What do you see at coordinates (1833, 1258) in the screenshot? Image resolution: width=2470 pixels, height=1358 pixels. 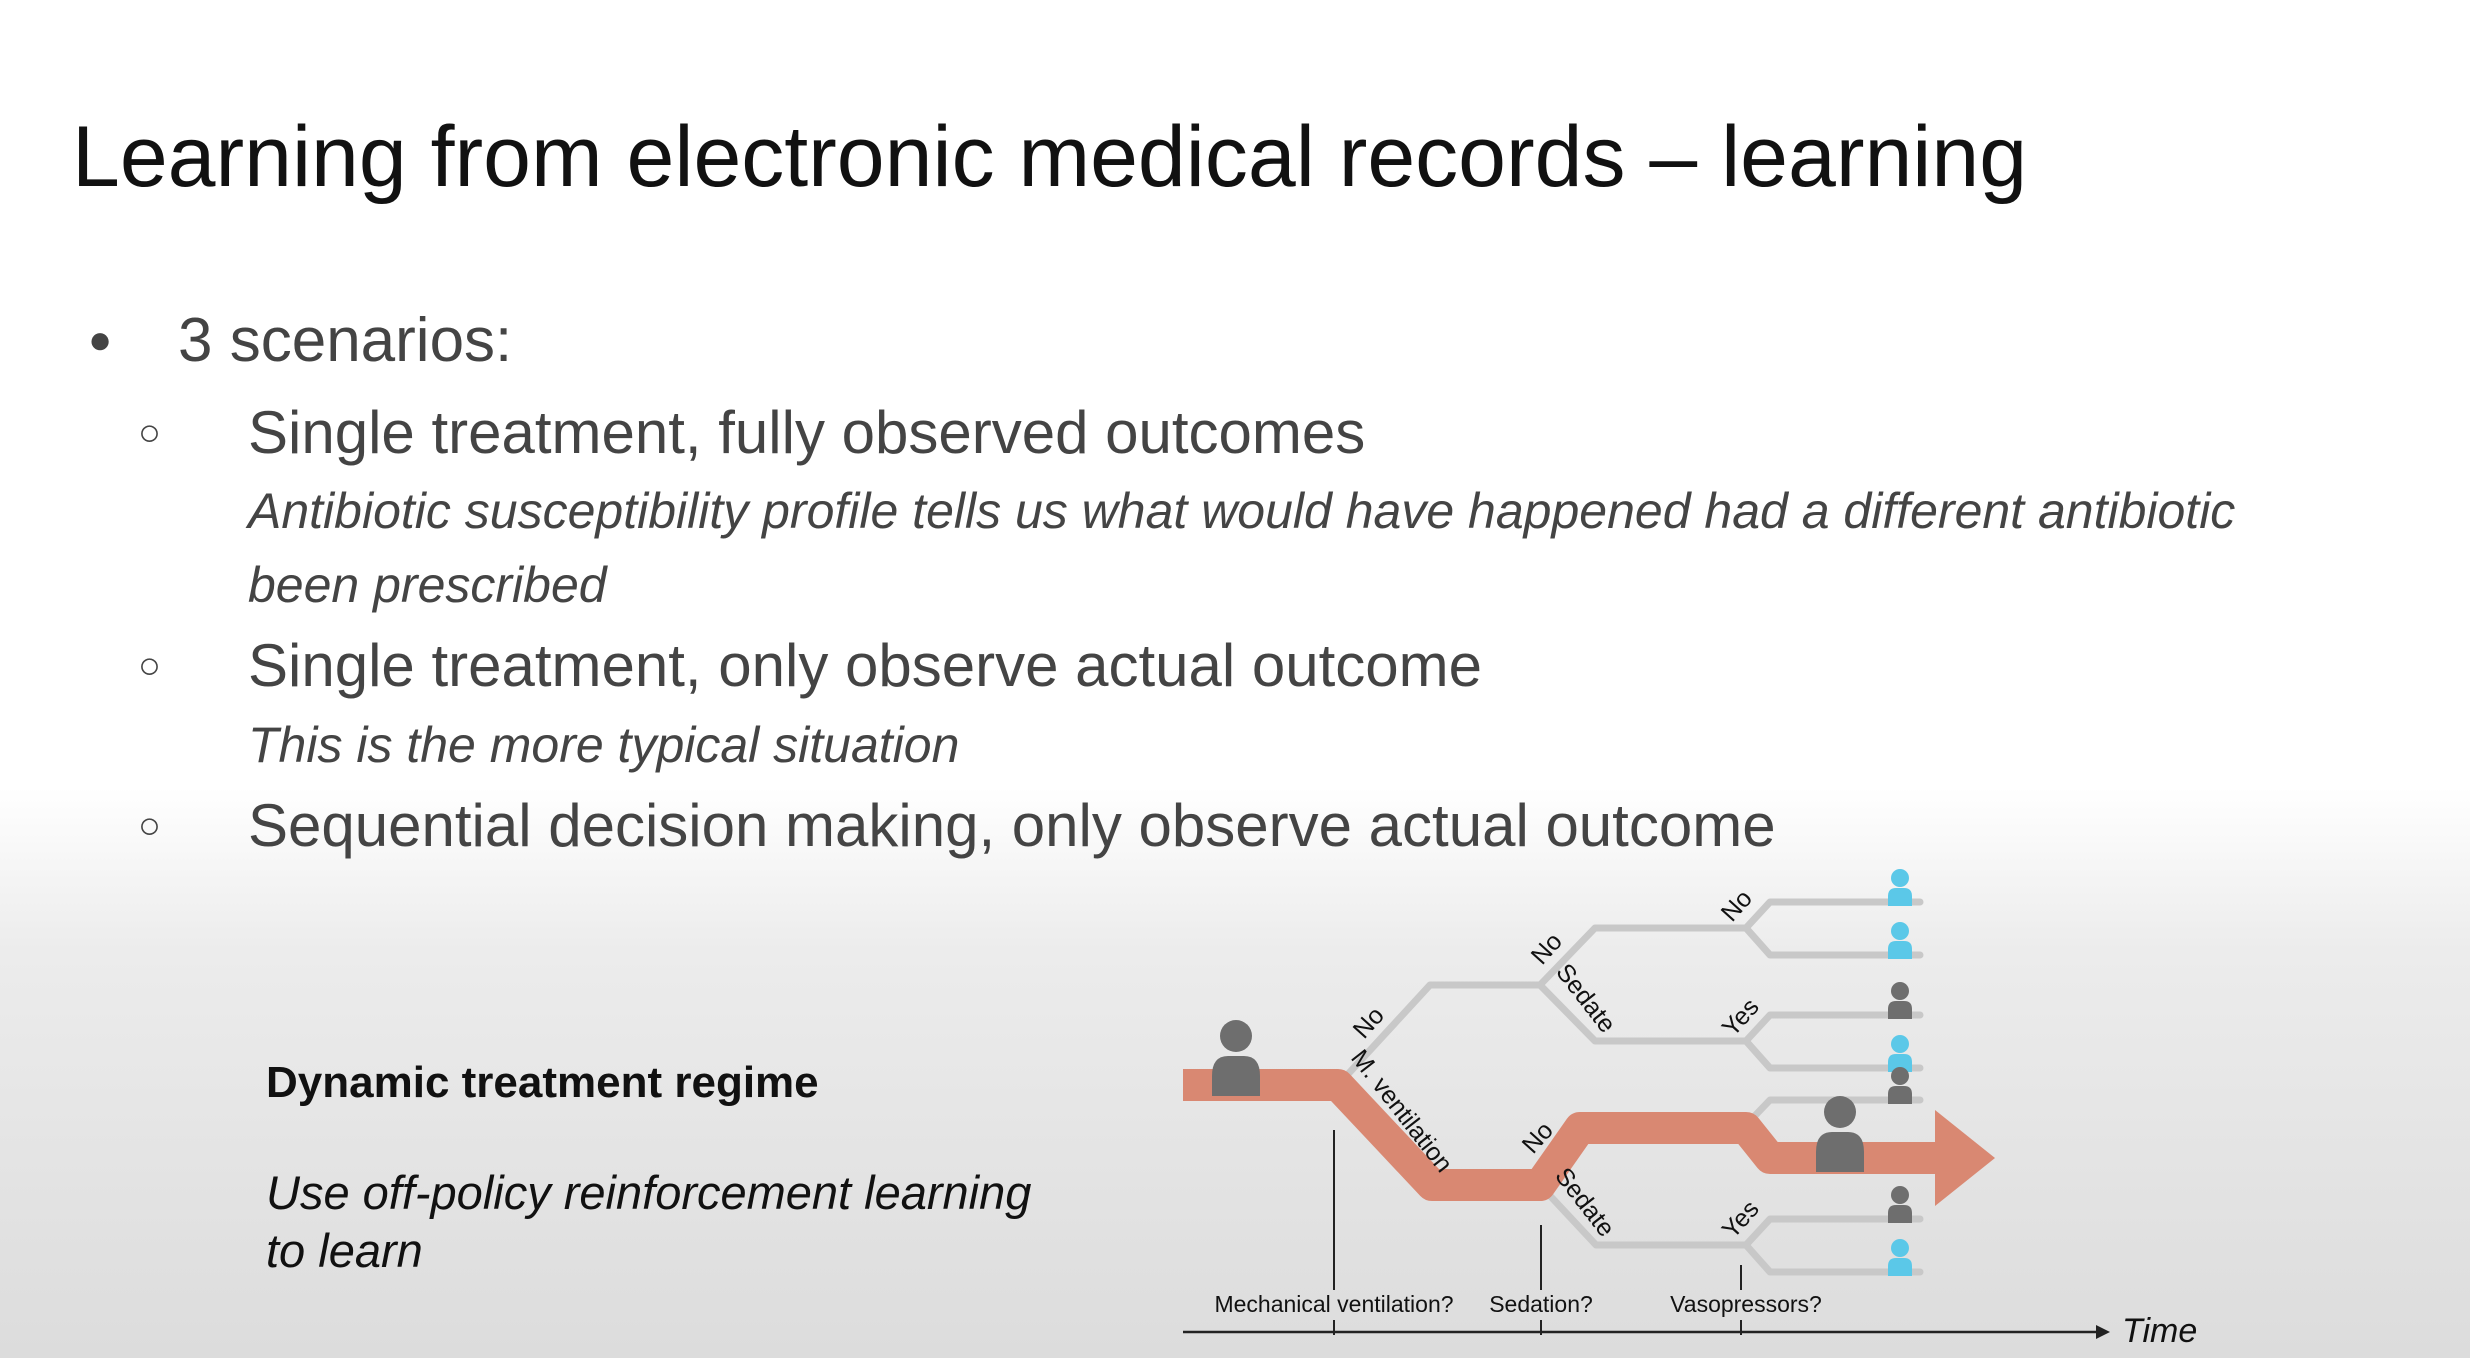 I see `branch-l2-yes-vaso` at bounding box center [1833, 1258].